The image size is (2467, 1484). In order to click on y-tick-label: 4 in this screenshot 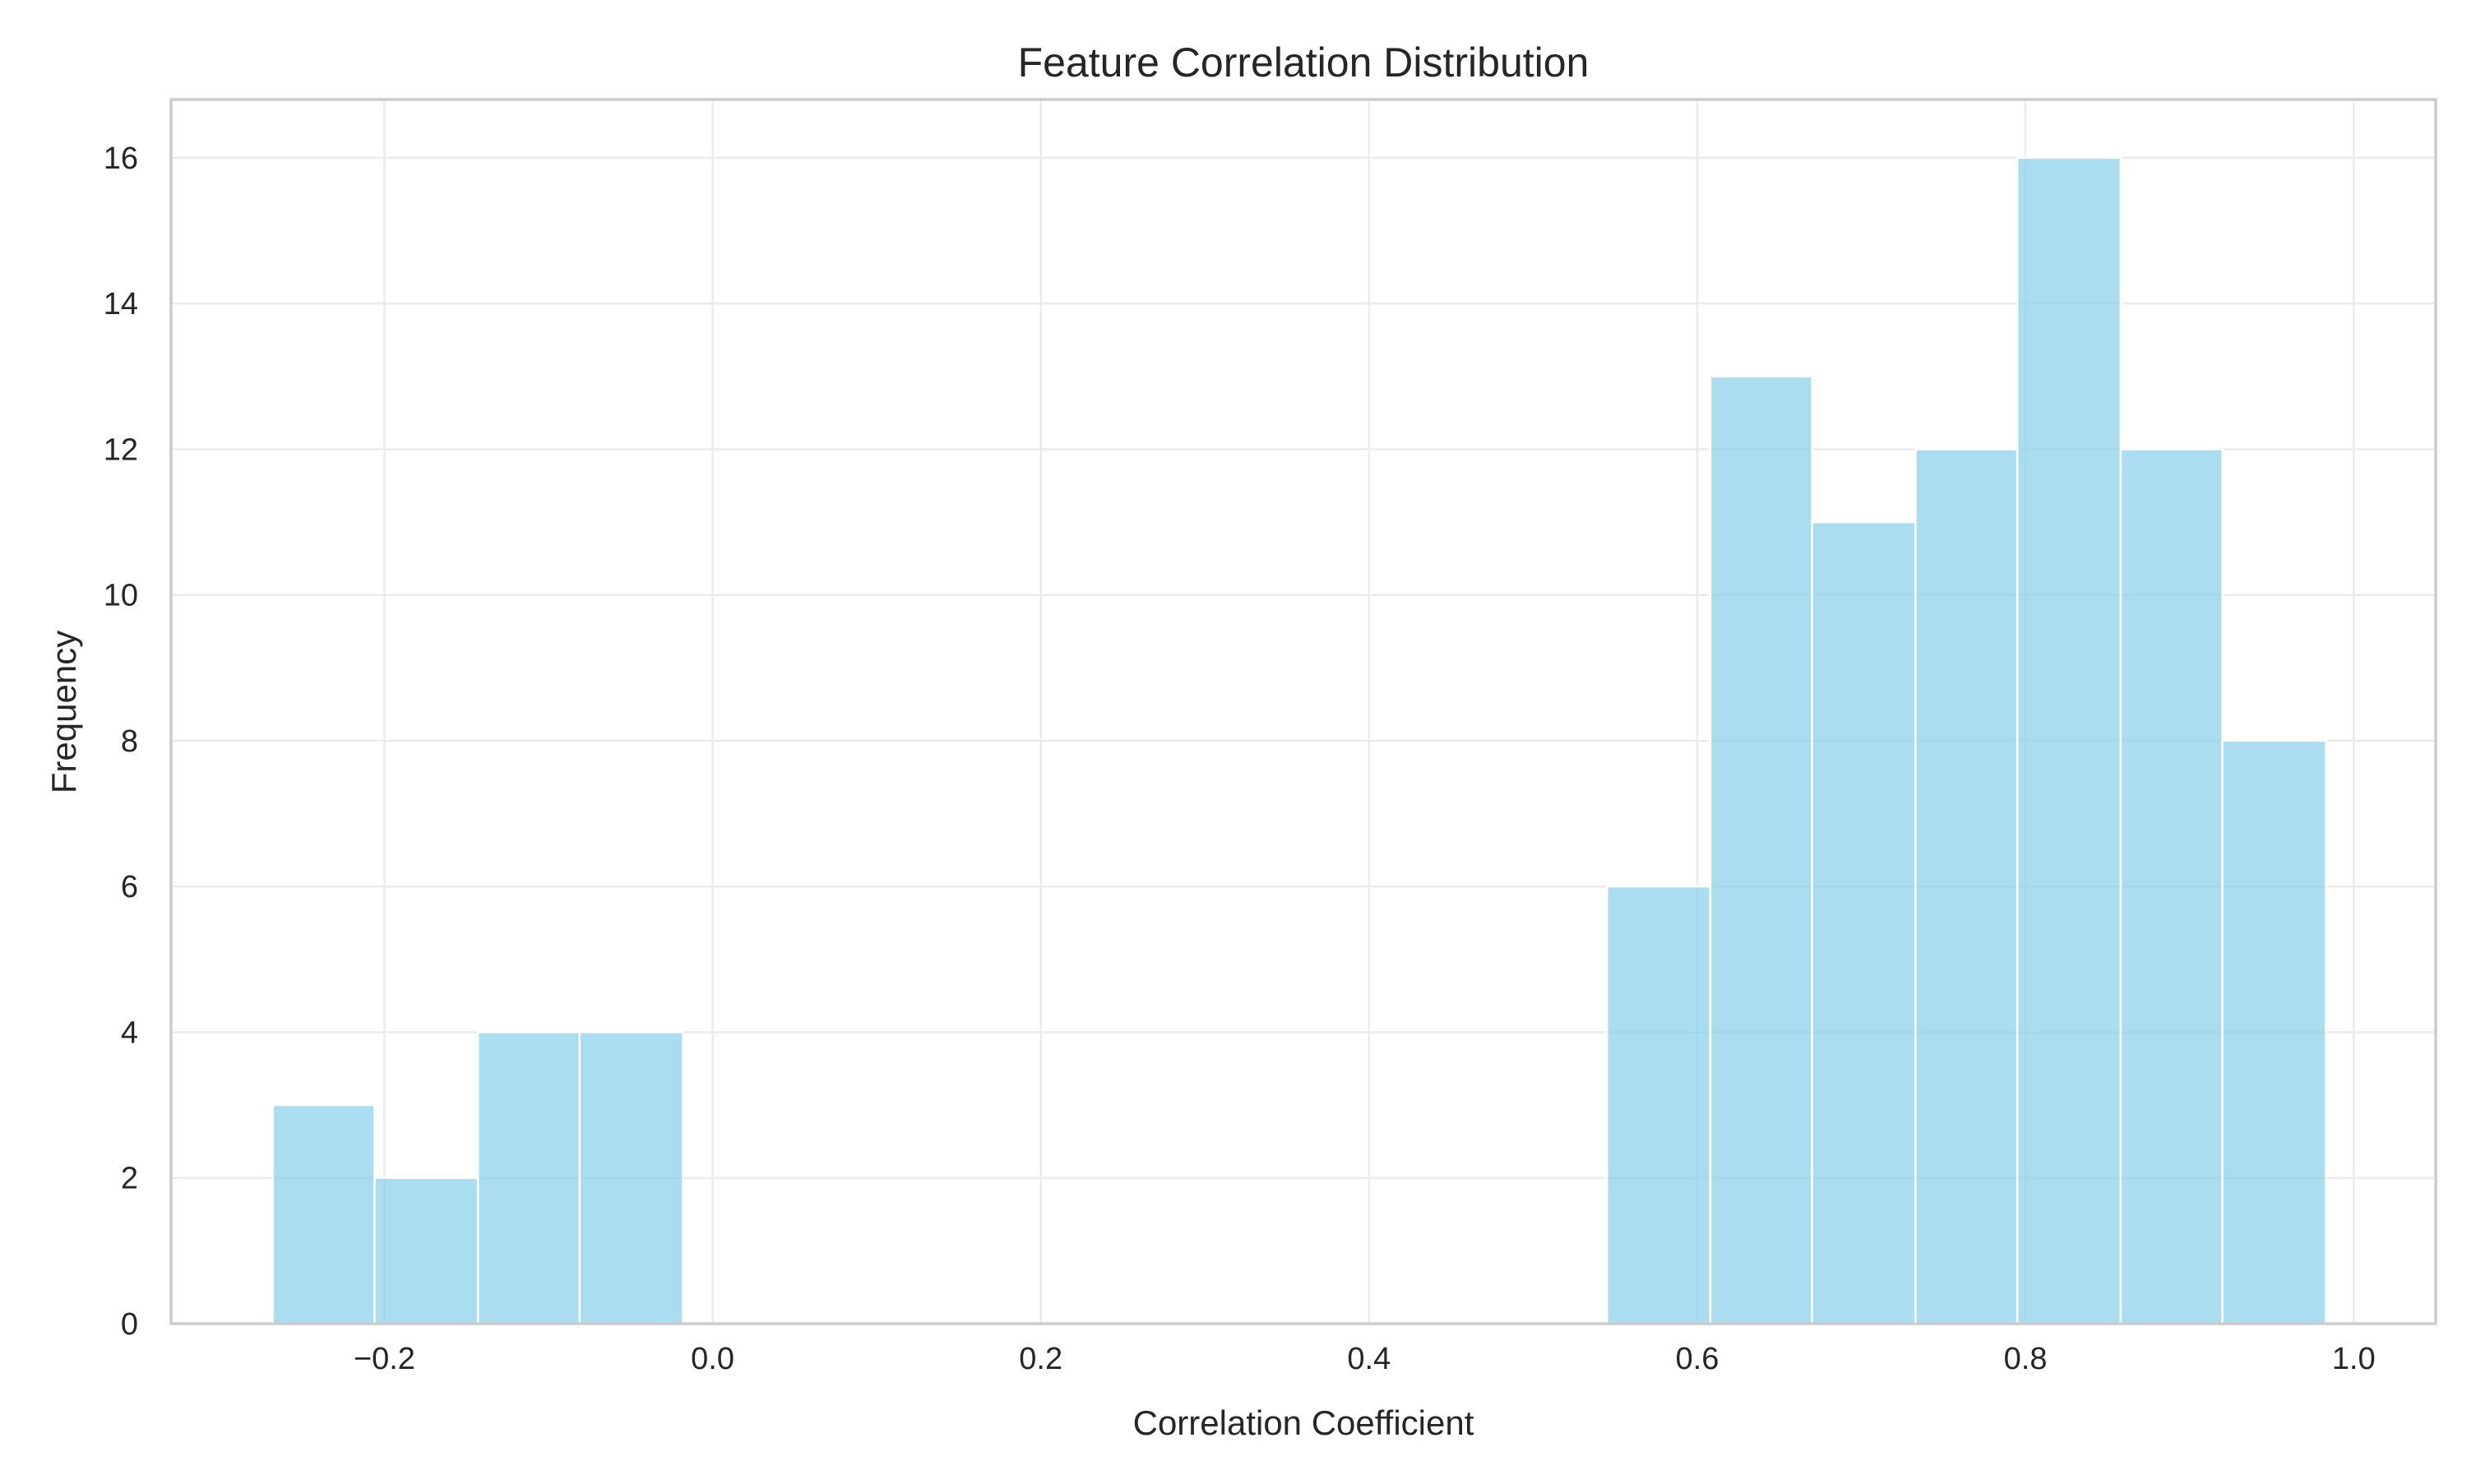, I will do `click(129, 1032)`.